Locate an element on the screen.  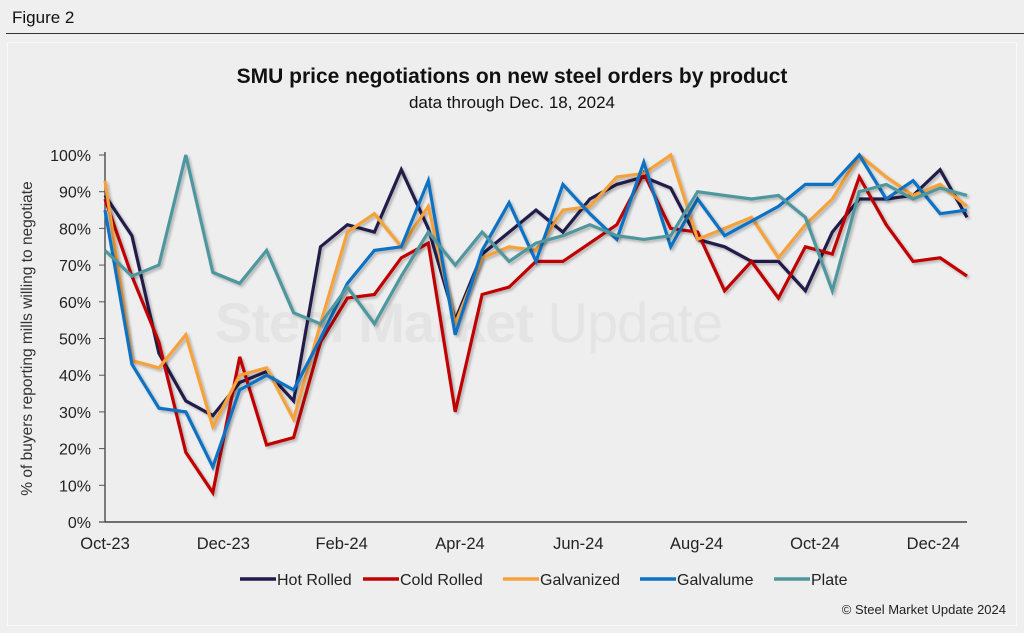
chart-subtitle: data through Dec. 18, 2024 is located at coordinates (512, 102).